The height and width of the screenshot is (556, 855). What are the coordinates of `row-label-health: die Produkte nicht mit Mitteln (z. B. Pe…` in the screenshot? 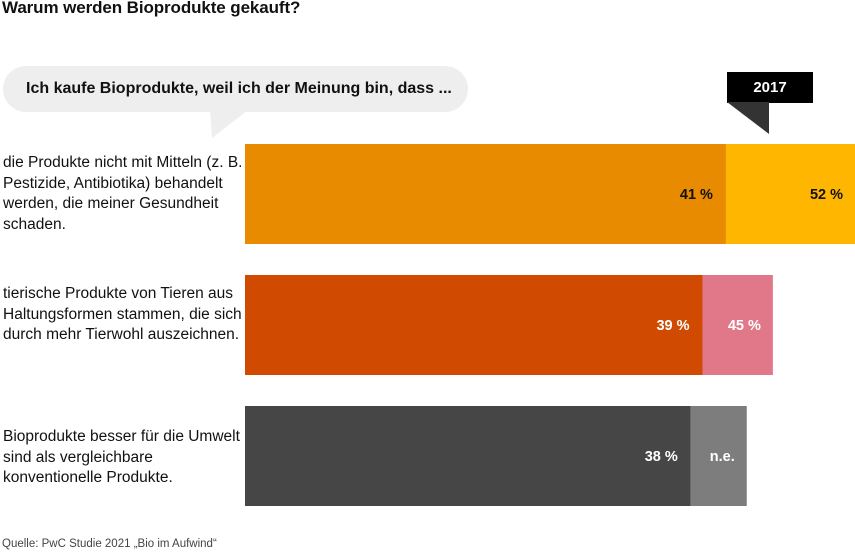 It's located at (123, 193).